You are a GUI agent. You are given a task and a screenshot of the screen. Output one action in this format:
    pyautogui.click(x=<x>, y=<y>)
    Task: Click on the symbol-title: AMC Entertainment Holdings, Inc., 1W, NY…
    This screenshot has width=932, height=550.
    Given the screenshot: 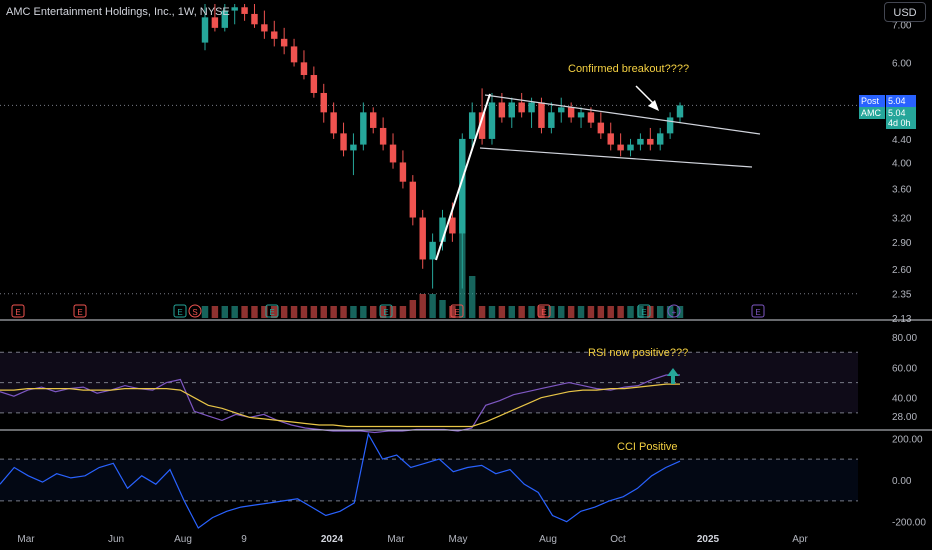 What is the action you would take?
    pyautogui.click(x=118, y=12)
    